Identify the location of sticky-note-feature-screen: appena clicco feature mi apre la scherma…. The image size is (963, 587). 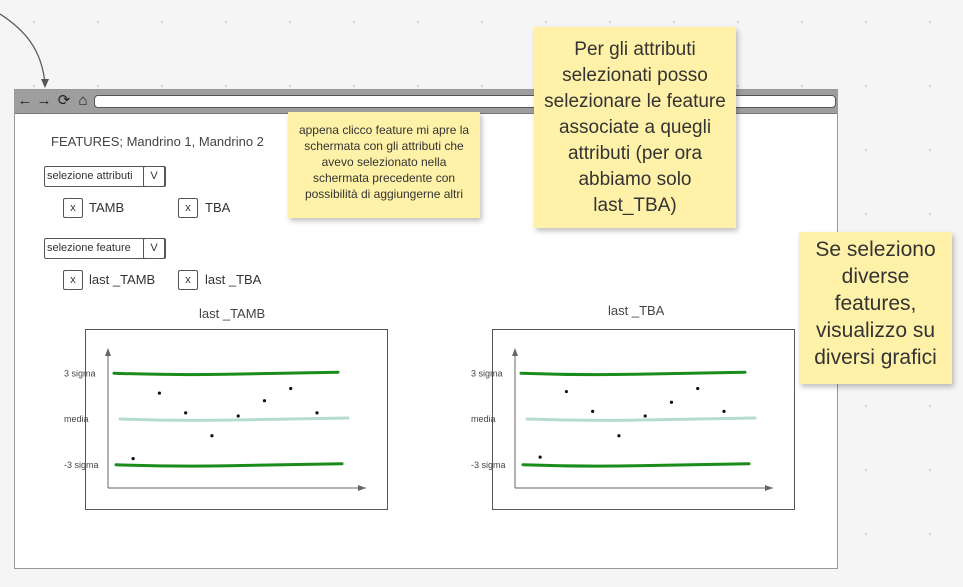
(384, 165).